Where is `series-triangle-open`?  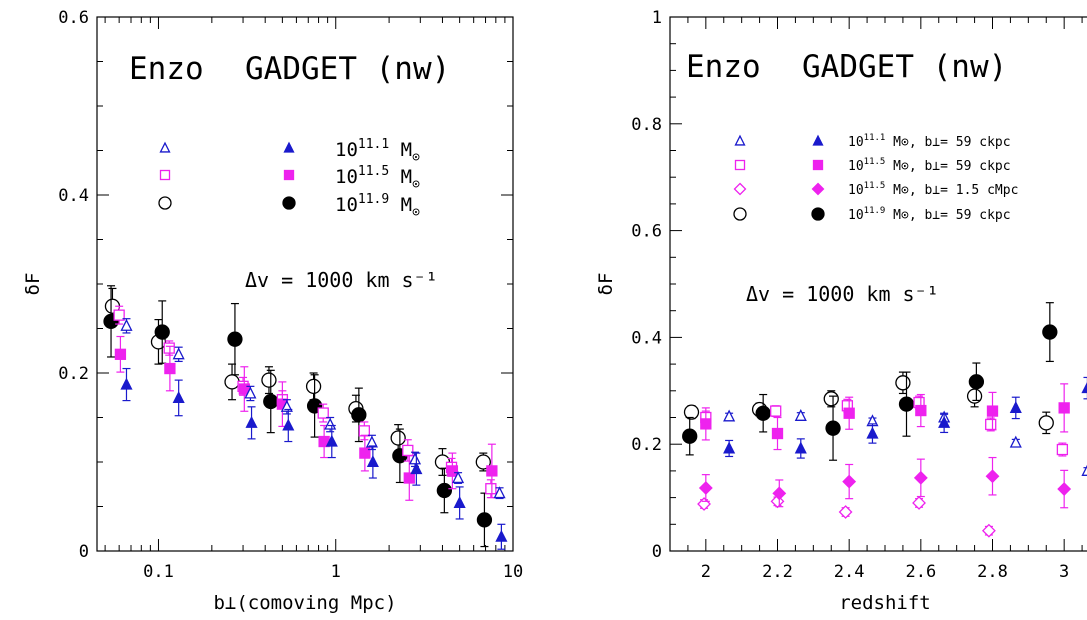
series-triangle-open is located at coordinates (905, 442).